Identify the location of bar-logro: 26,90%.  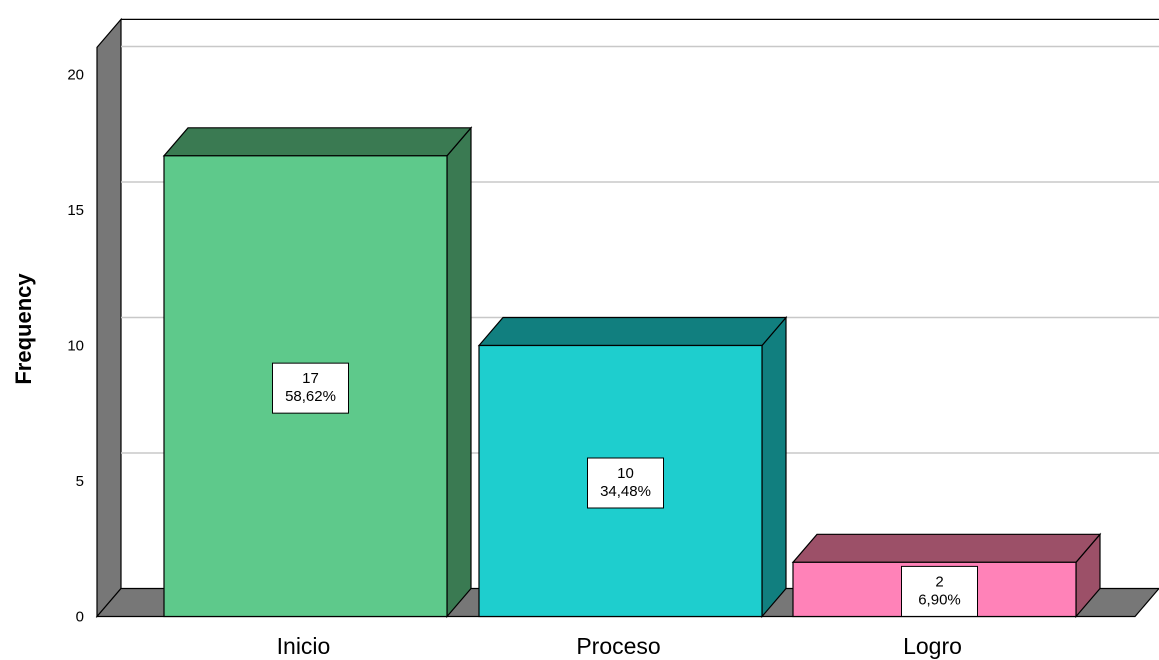
(946, 575).